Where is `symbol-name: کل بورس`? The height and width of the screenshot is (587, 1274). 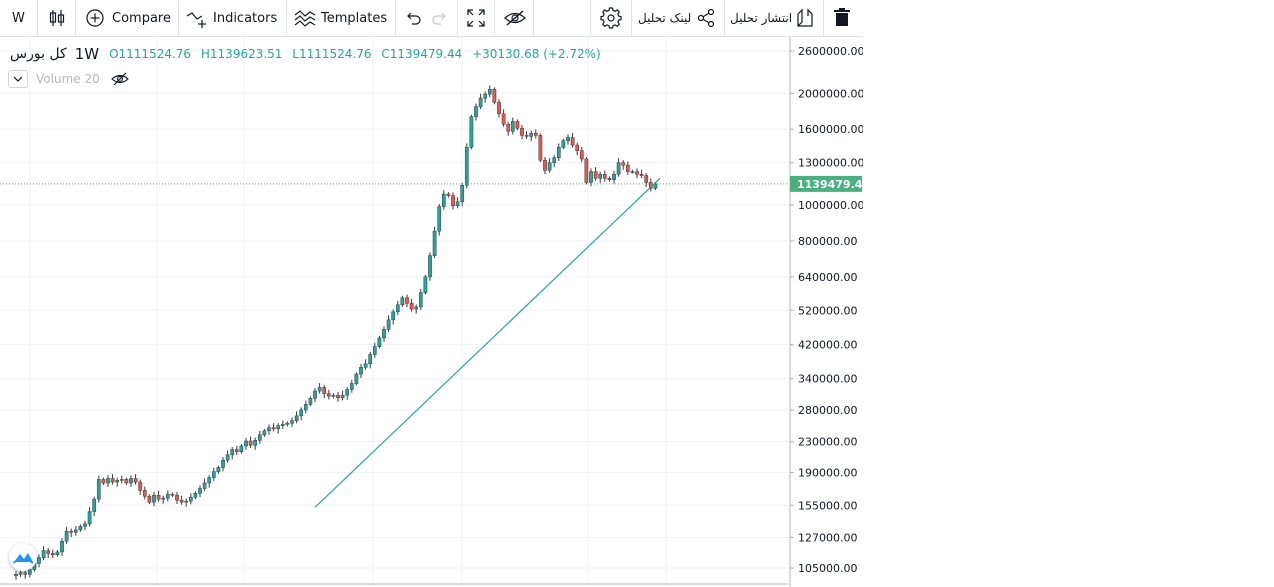 symbol-name: کل بورس is located at coordinates (38, 54).